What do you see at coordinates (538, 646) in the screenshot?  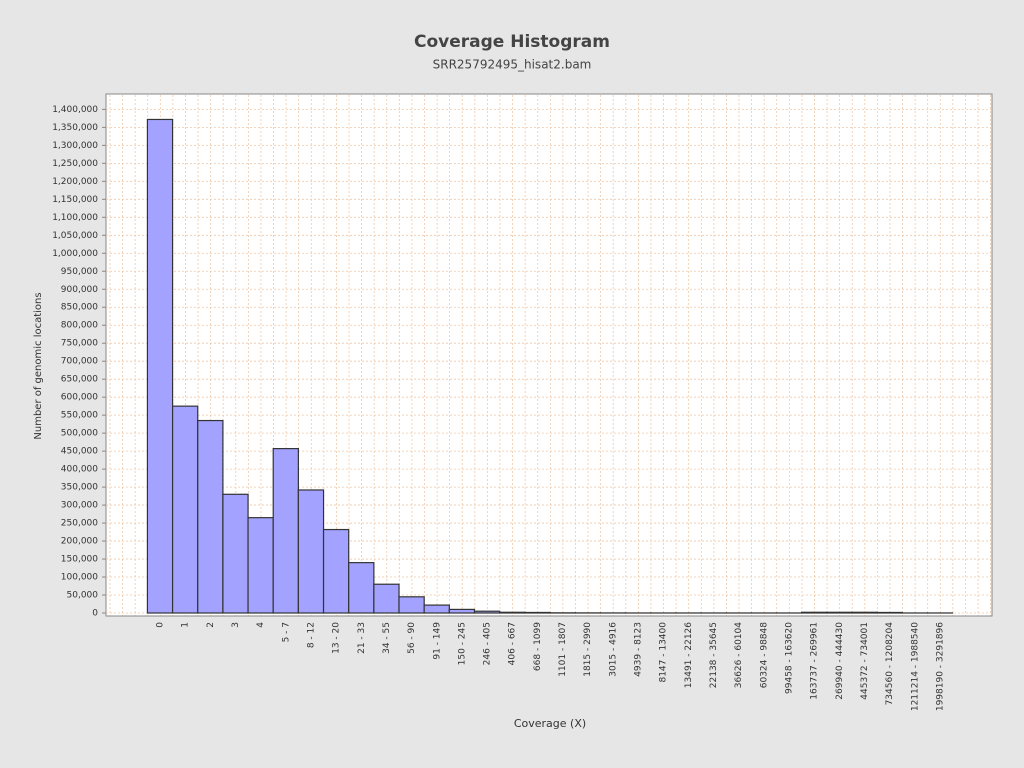 I see `x-tick-label: 668 - 1099` at bounding box center [538, 646].